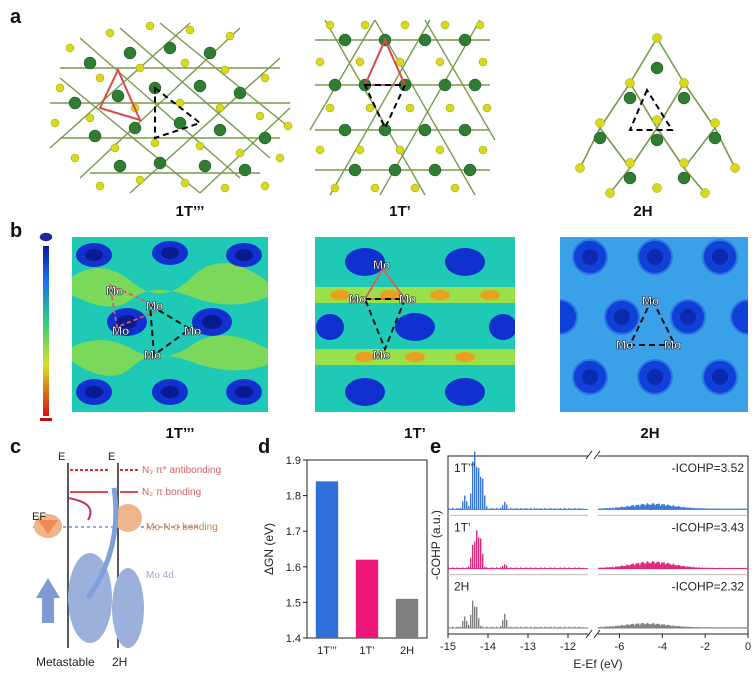 Image resolution: width=756 pixels, height=678 pixels. What do you see at coordinates (170, 324) in the screenshot?
I see `charge-map-1t3: Mo Mo Mo Mo Mo` at bounding box center [170, 324].